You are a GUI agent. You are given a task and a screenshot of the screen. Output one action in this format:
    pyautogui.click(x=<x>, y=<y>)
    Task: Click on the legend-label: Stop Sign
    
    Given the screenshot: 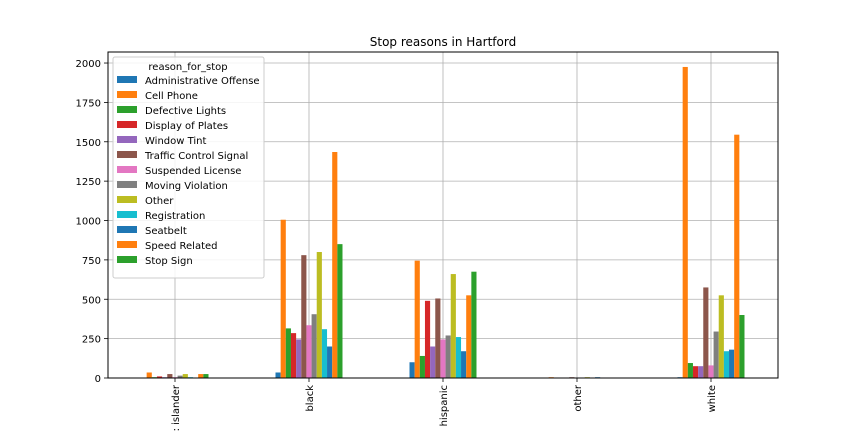 What is the action you would take?
    pyautogui.click(x=169, y=261)
    